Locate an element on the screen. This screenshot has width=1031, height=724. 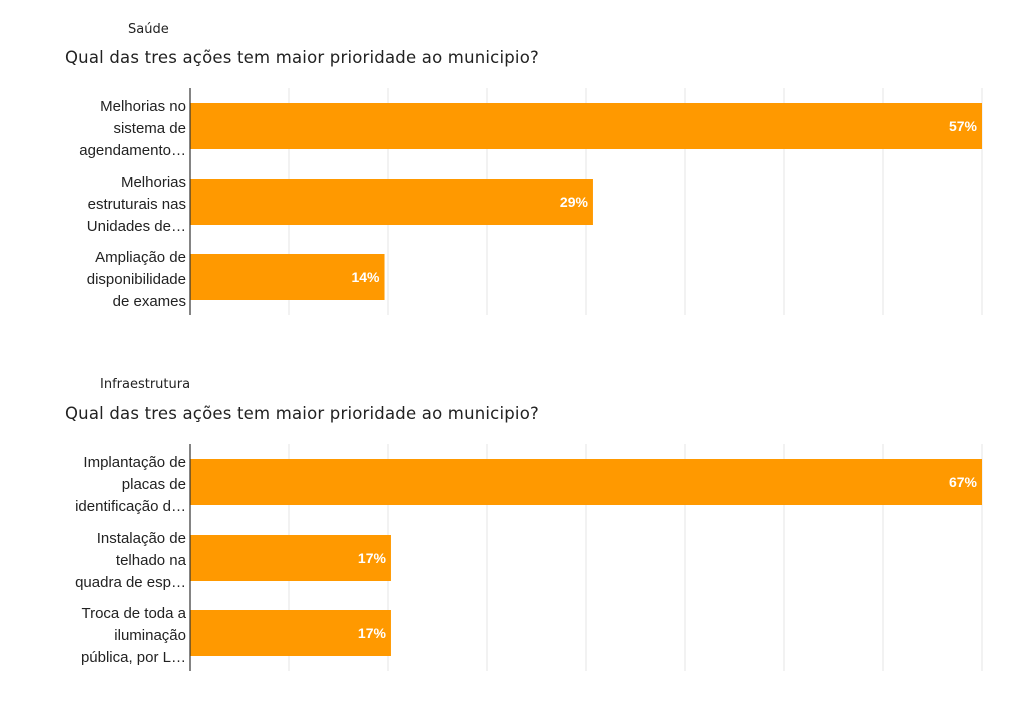
data-label: 29% is located at coordinates (574, 202).